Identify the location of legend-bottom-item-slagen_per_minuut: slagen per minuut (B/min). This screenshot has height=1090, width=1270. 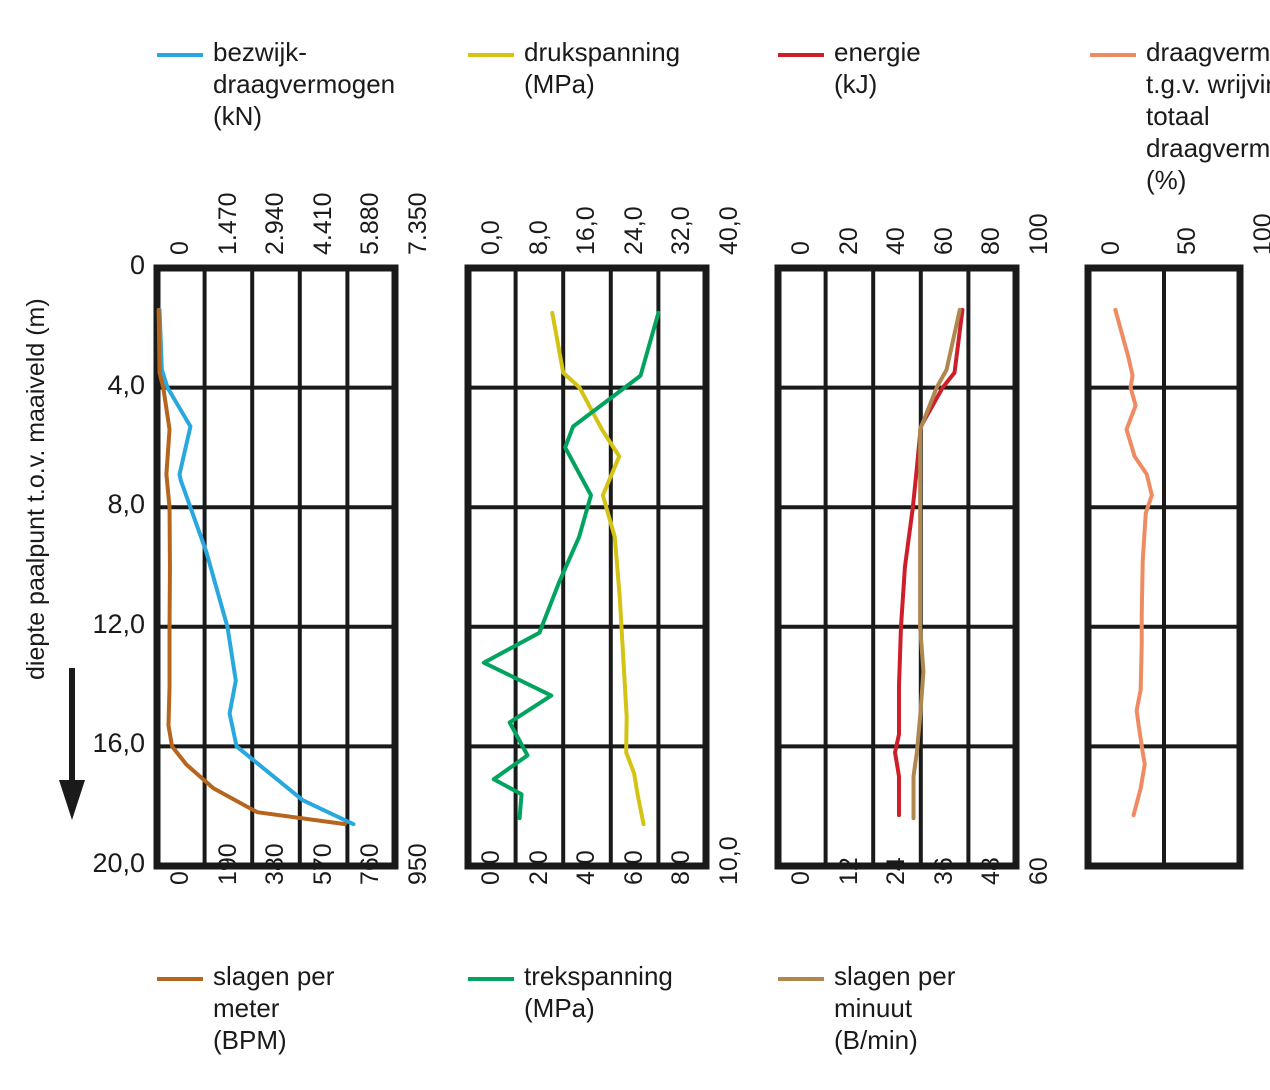
(866, 1008).